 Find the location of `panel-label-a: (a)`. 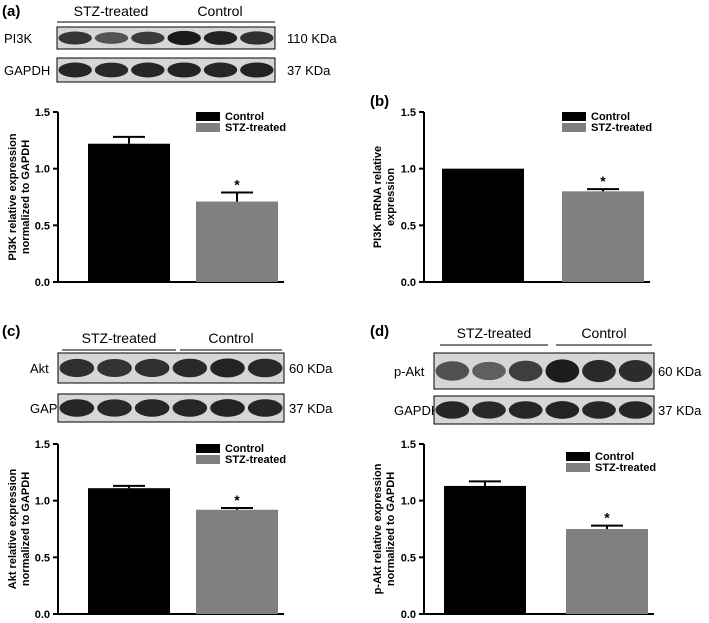

panel-label-a: (a) is located at coordinates (11, 11).